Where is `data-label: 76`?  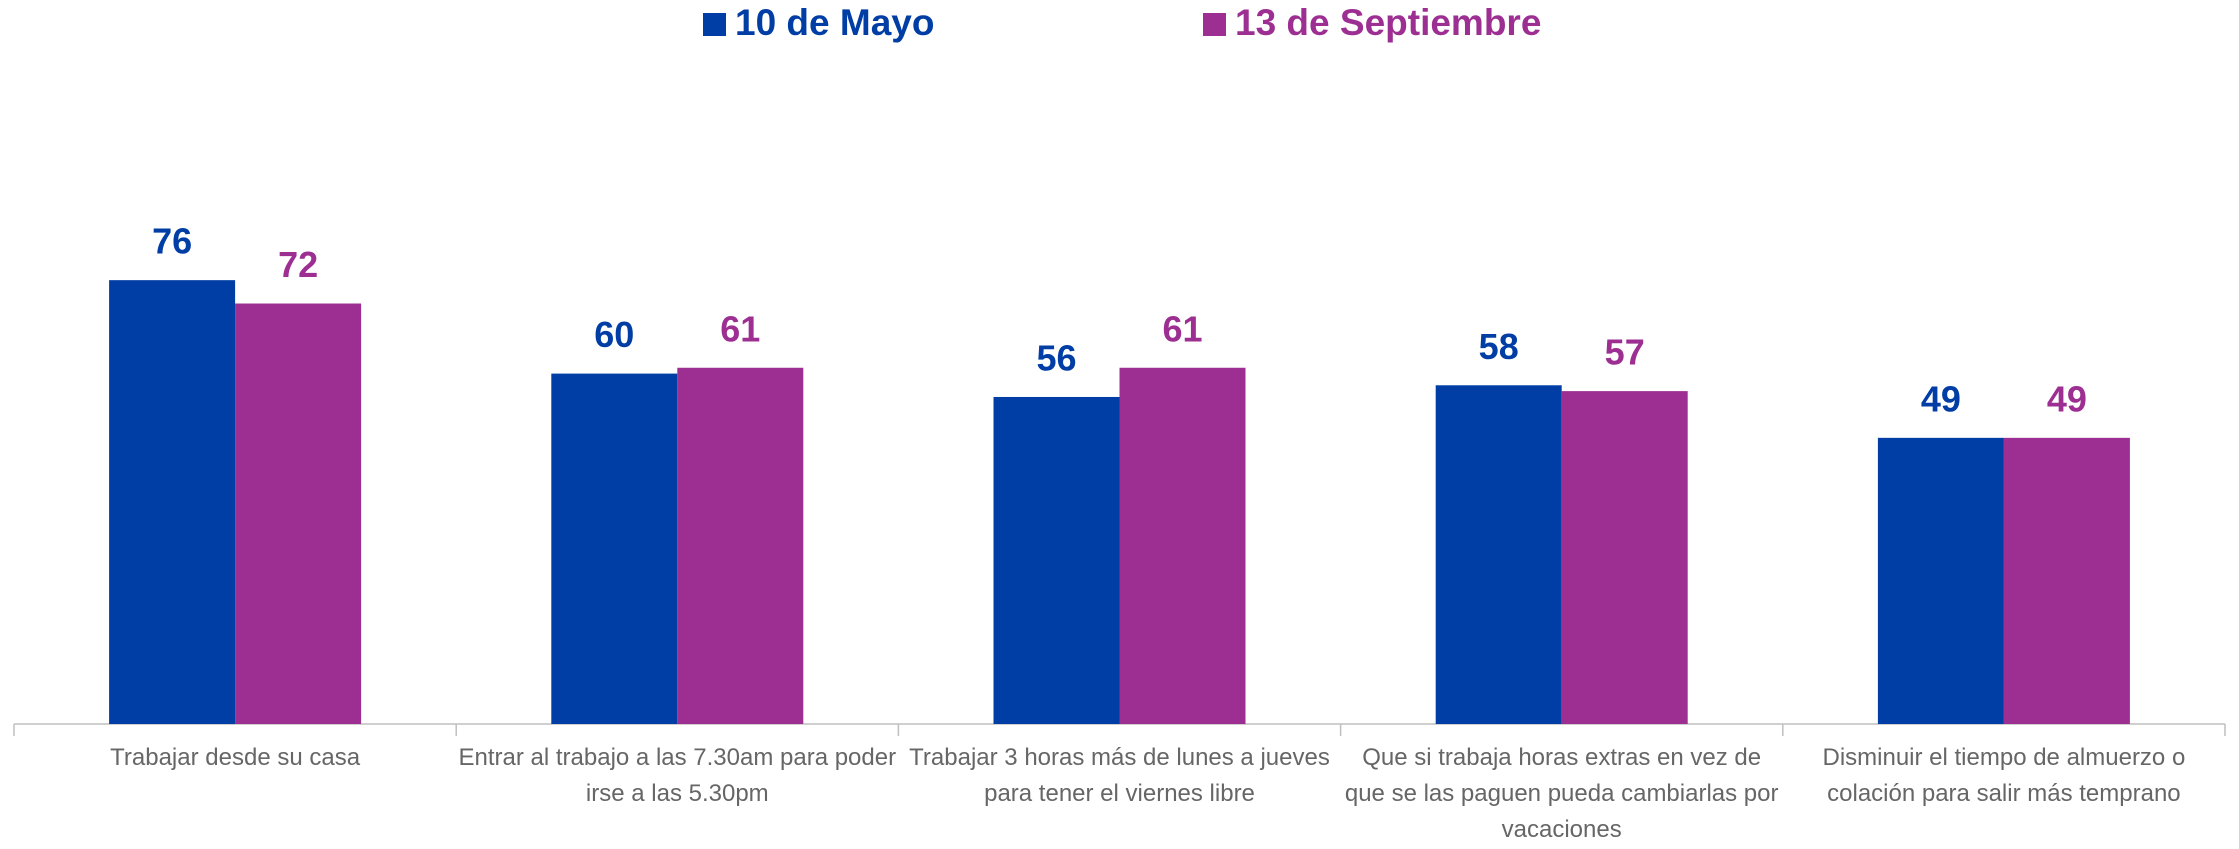
data-label: 76 is located at coordinates (172, 241).